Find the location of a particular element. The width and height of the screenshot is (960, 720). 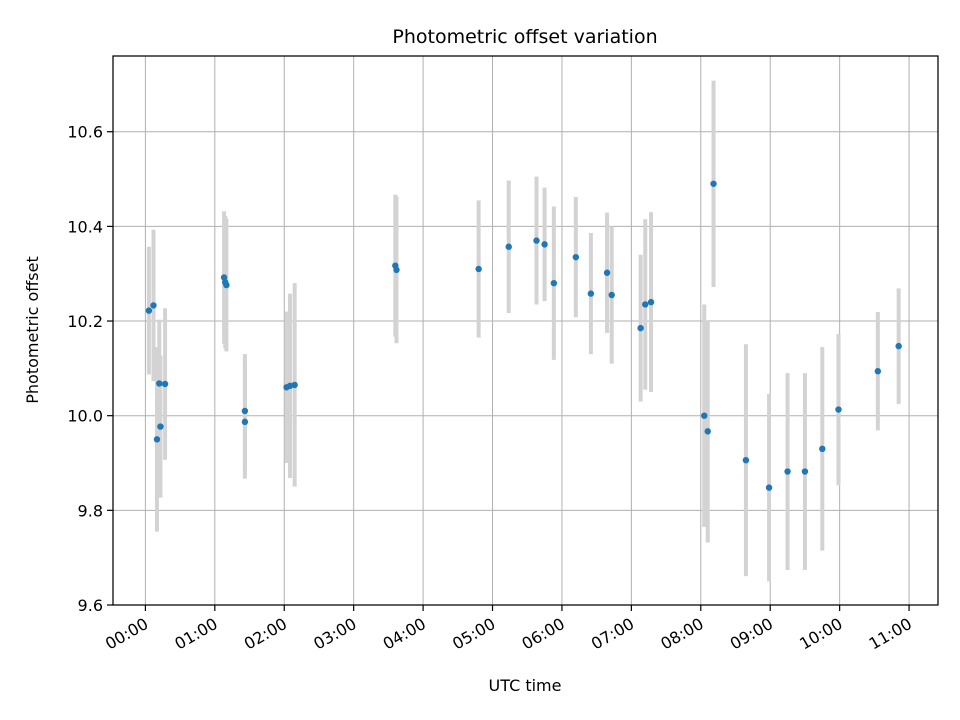

y-tick-label: 10.4 is located at coordinates (85, 226).